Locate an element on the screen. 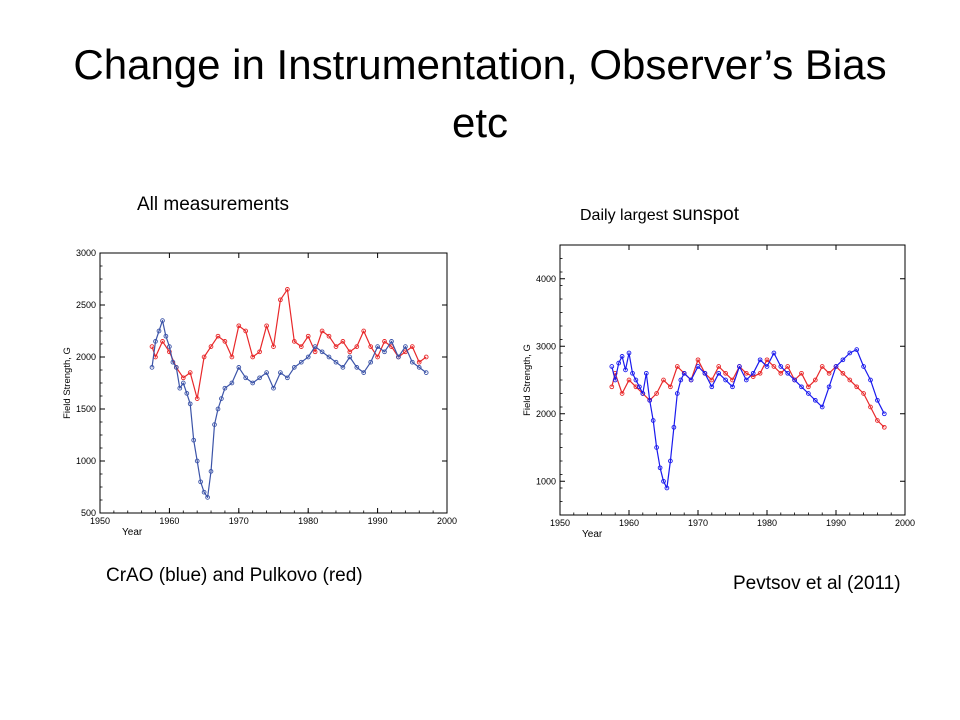  series-color-caption: CrAO (blue) and Pulkovo (red) is located at coordinates (234, 575).